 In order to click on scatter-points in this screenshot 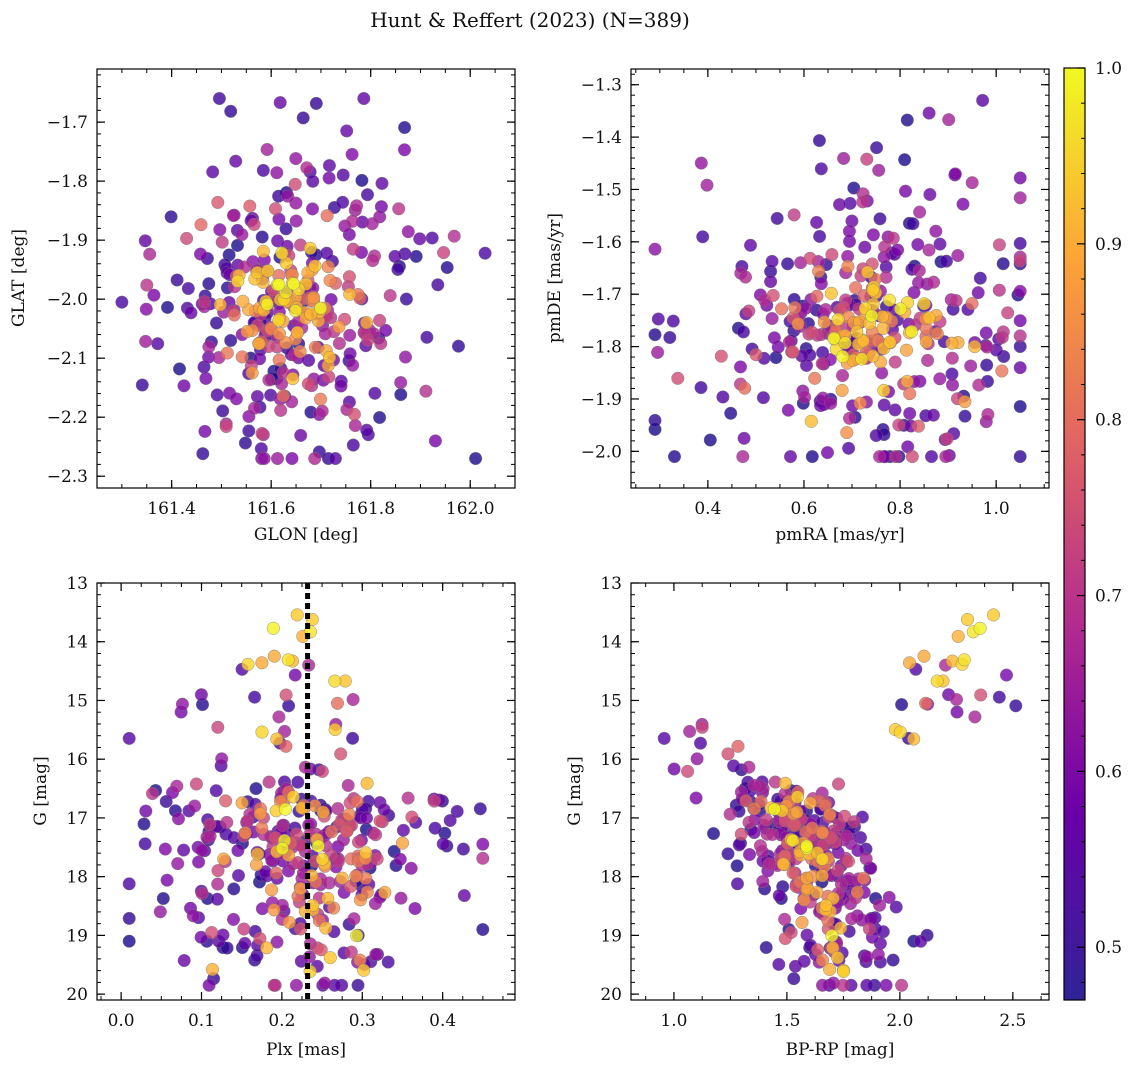, I will do `click(837, 278)`.